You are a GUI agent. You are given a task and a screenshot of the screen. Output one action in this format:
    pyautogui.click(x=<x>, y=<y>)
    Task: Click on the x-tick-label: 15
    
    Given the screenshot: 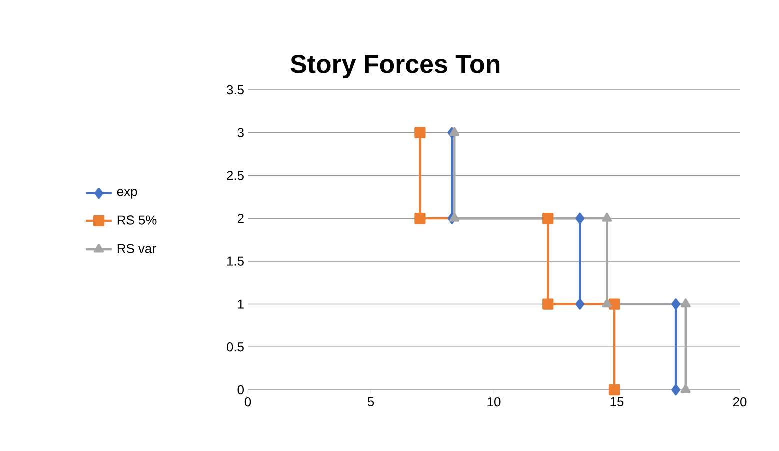 What is the action you would take?
    pyautogui.click(x=617, y=402)
    